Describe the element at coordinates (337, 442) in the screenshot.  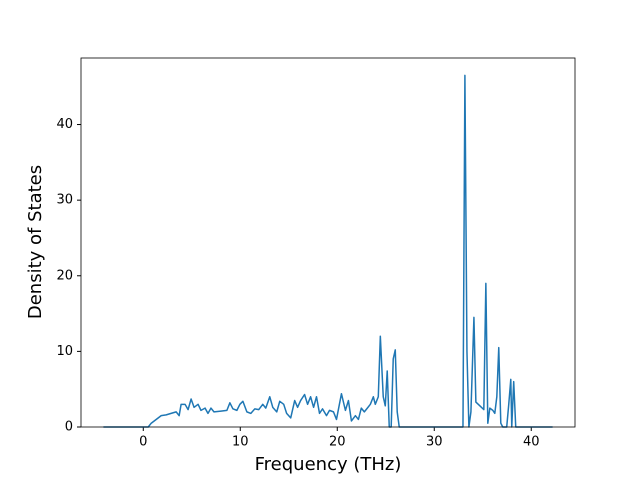
I see `x-tick-label: 20` at that location.